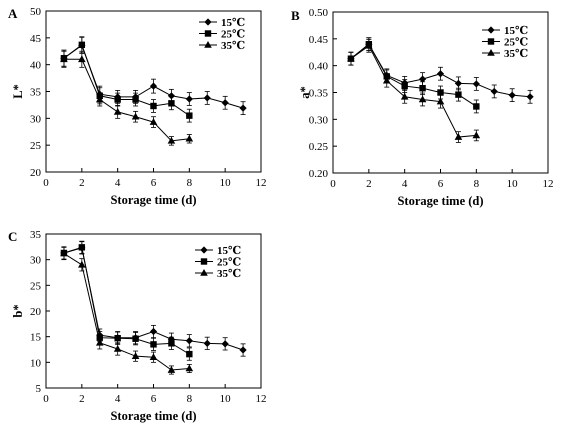 The width and height of the screenshot is (561, 428). I want to click on y-tick-label: 0.45, so click(319, 40).